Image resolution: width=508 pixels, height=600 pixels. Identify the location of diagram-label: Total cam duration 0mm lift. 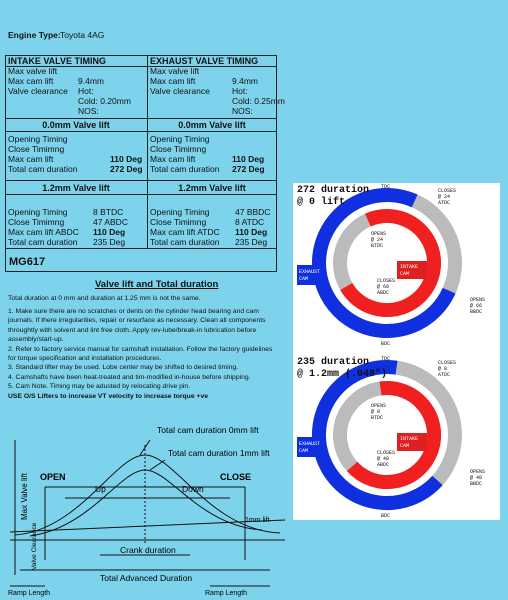
(208, 430).